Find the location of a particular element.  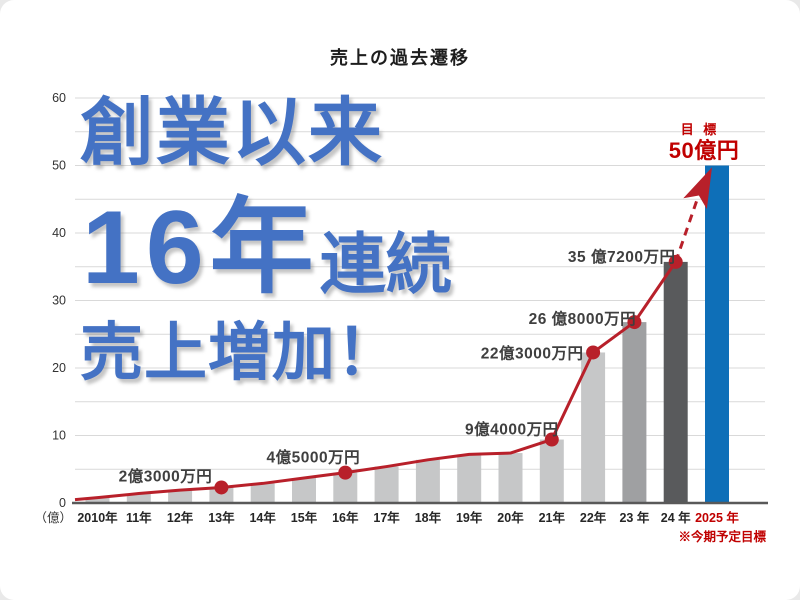

x-tick-18年: 18年 is located at coordinates (428, 517).